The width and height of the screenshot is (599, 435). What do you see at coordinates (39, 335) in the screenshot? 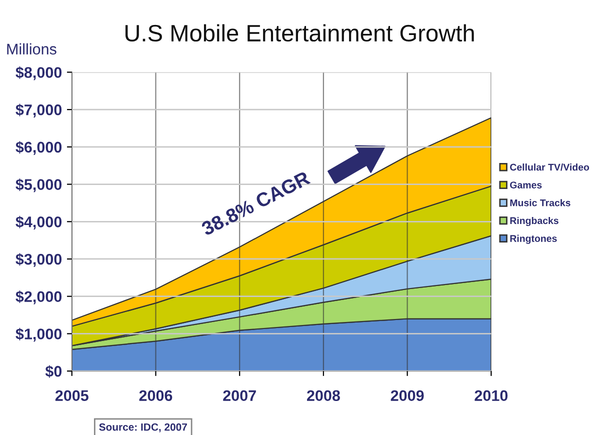
I see `y-tick-label: $1,000` at bounding box center [39, 335].